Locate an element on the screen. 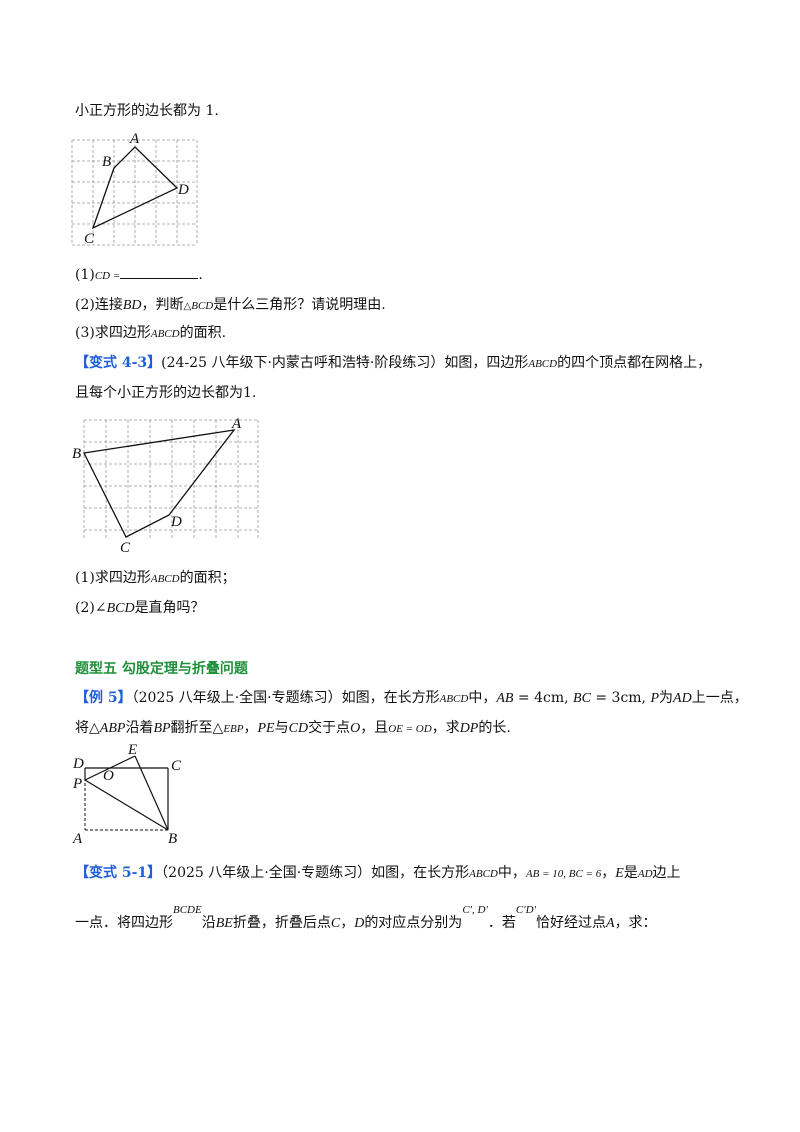 Image resolution: width=800 pixels, height=1132 pixels. label-p: P is located at coordinates (77, 784).